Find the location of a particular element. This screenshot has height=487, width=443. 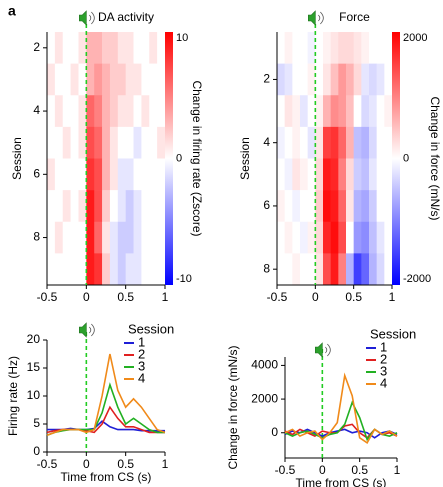

colorbar is located at coordinates (396, 158).